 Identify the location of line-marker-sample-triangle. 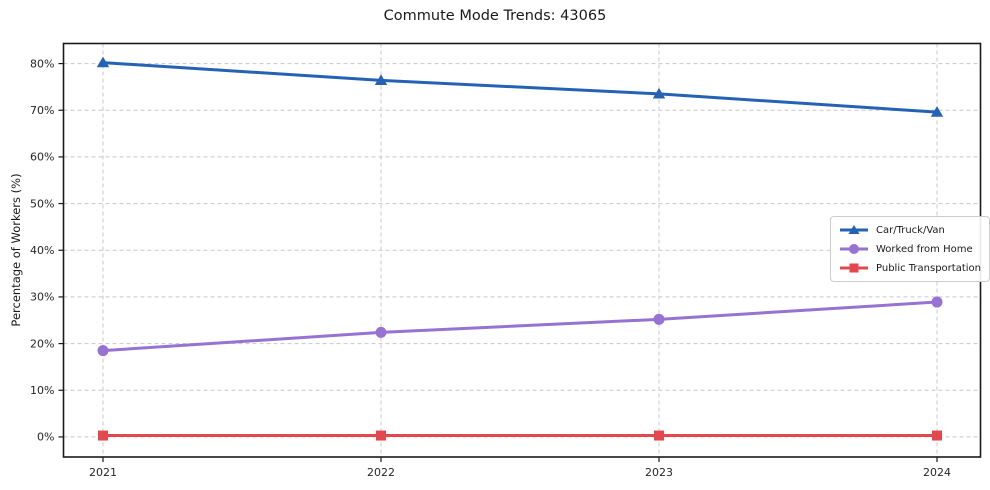
(854, 229).